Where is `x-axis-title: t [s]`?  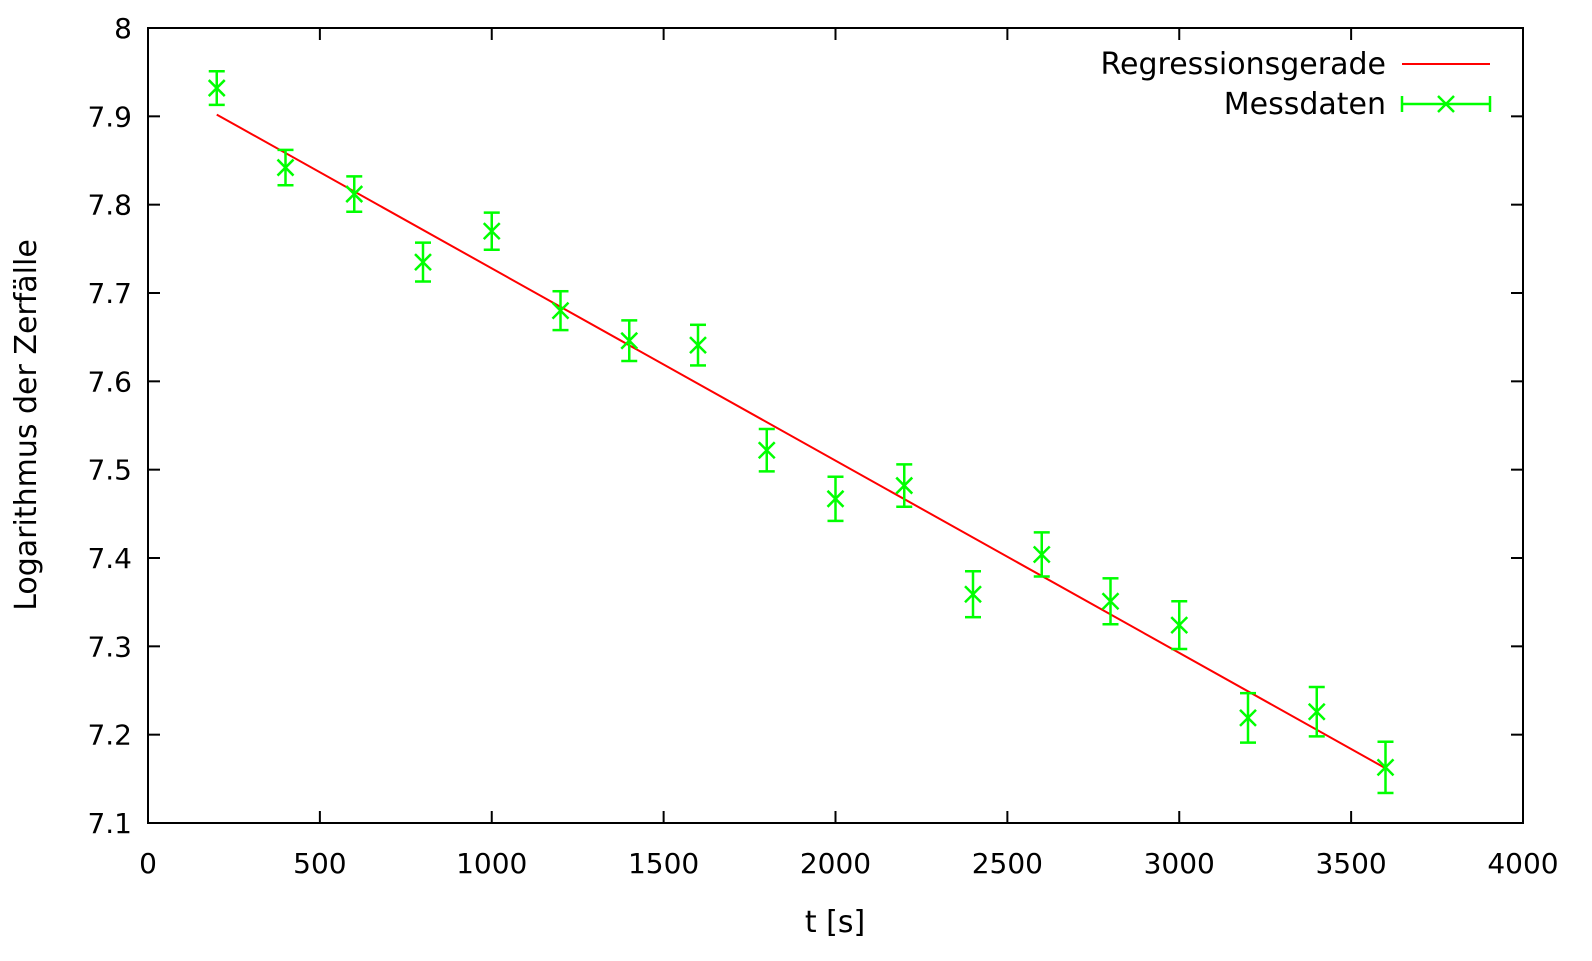
x-axis-title: t [s] is located at coordinates (835, 922).